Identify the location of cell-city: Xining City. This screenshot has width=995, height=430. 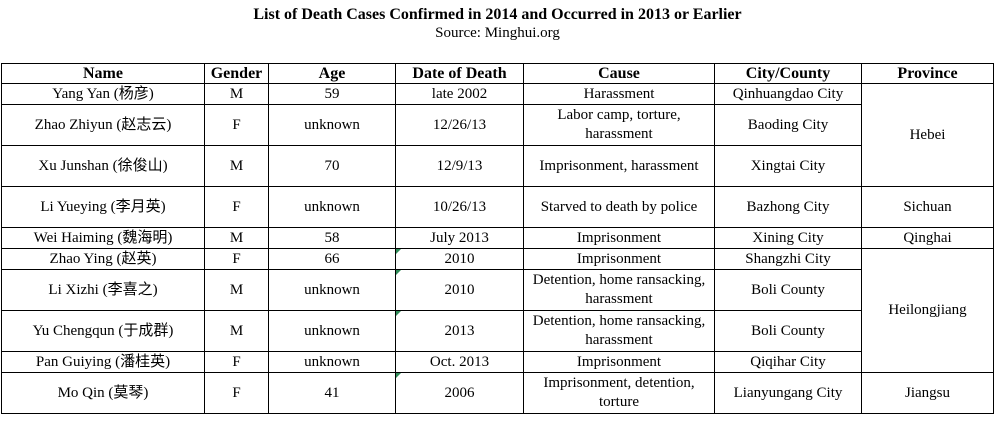
(788, 238).